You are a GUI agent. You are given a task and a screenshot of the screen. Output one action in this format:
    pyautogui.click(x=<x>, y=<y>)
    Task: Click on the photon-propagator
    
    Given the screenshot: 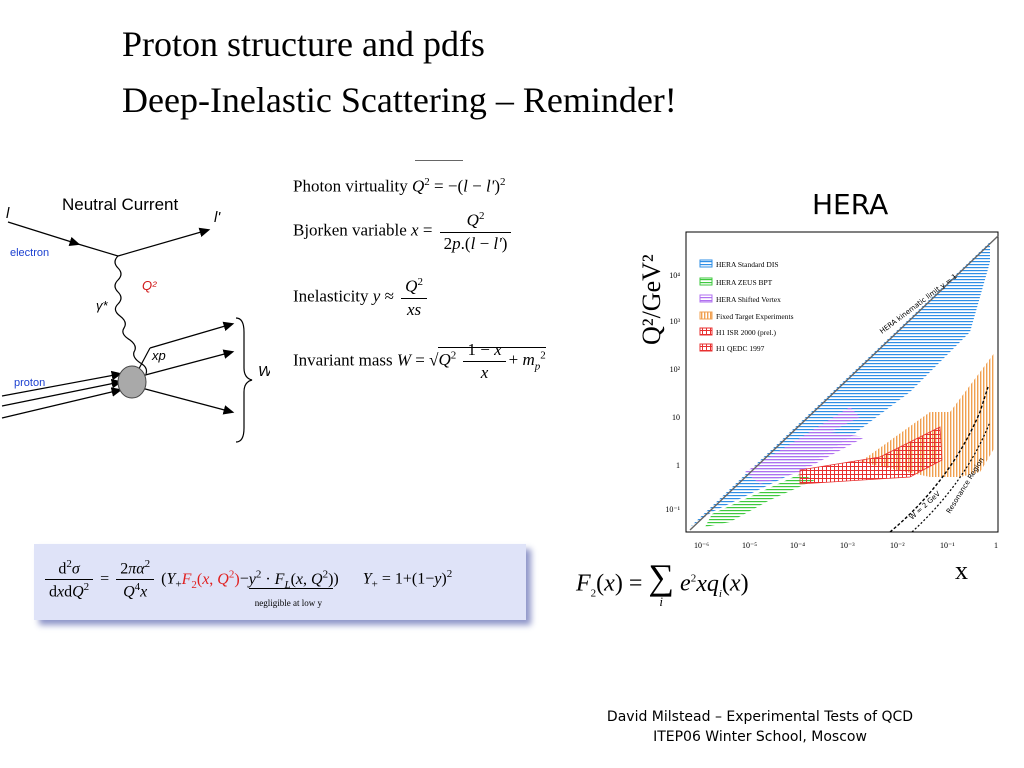 What is the action you would take?
    pyautogui.click(x=131, y=315)
    